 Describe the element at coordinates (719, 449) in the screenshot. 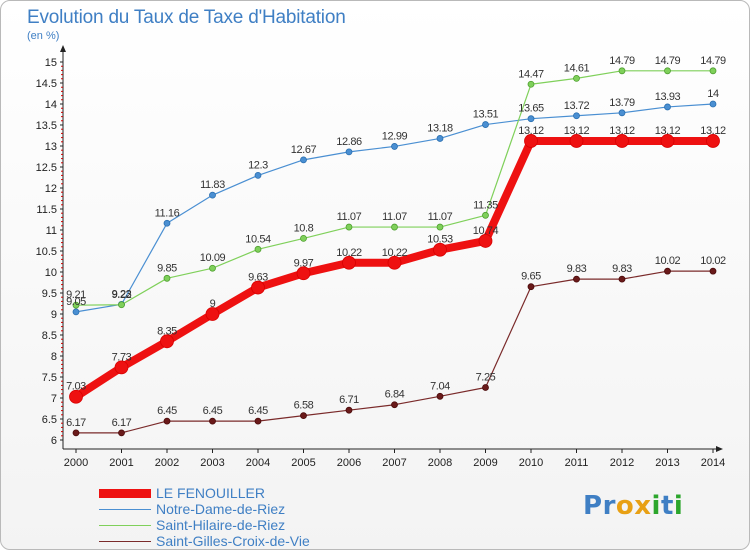

I see `x-axis-arrow` at that location.